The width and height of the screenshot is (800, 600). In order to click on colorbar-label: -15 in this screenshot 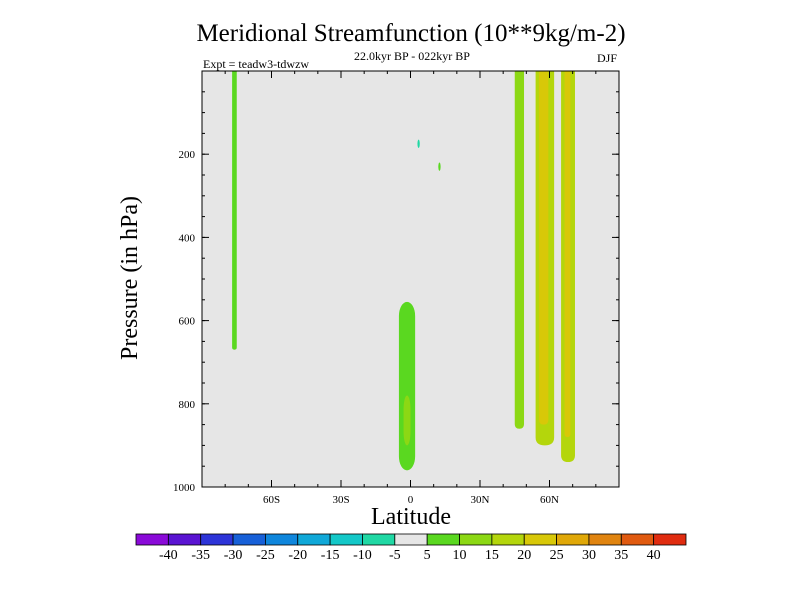, I will do `click(330, 555)`.